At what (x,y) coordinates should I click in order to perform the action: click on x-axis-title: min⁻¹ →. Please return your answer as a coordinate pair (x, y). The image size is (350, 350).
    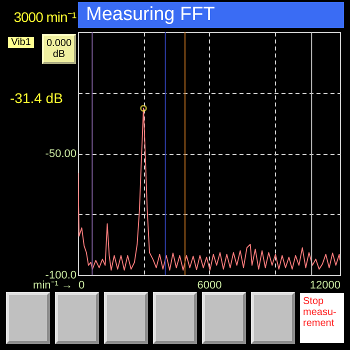
    Looking at the image, I should click on (52, 286).